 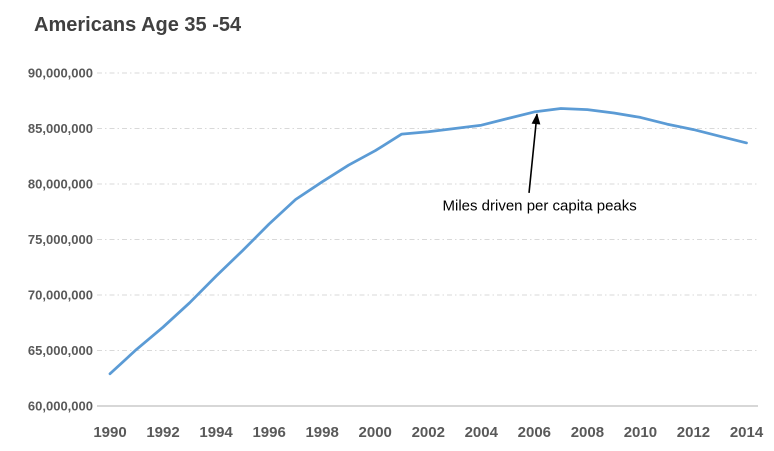 What do you see at coordinates (216, 432) in the screenshot?
I see `x-axis-tick-label: 1994` at bounding box center [216, 432].